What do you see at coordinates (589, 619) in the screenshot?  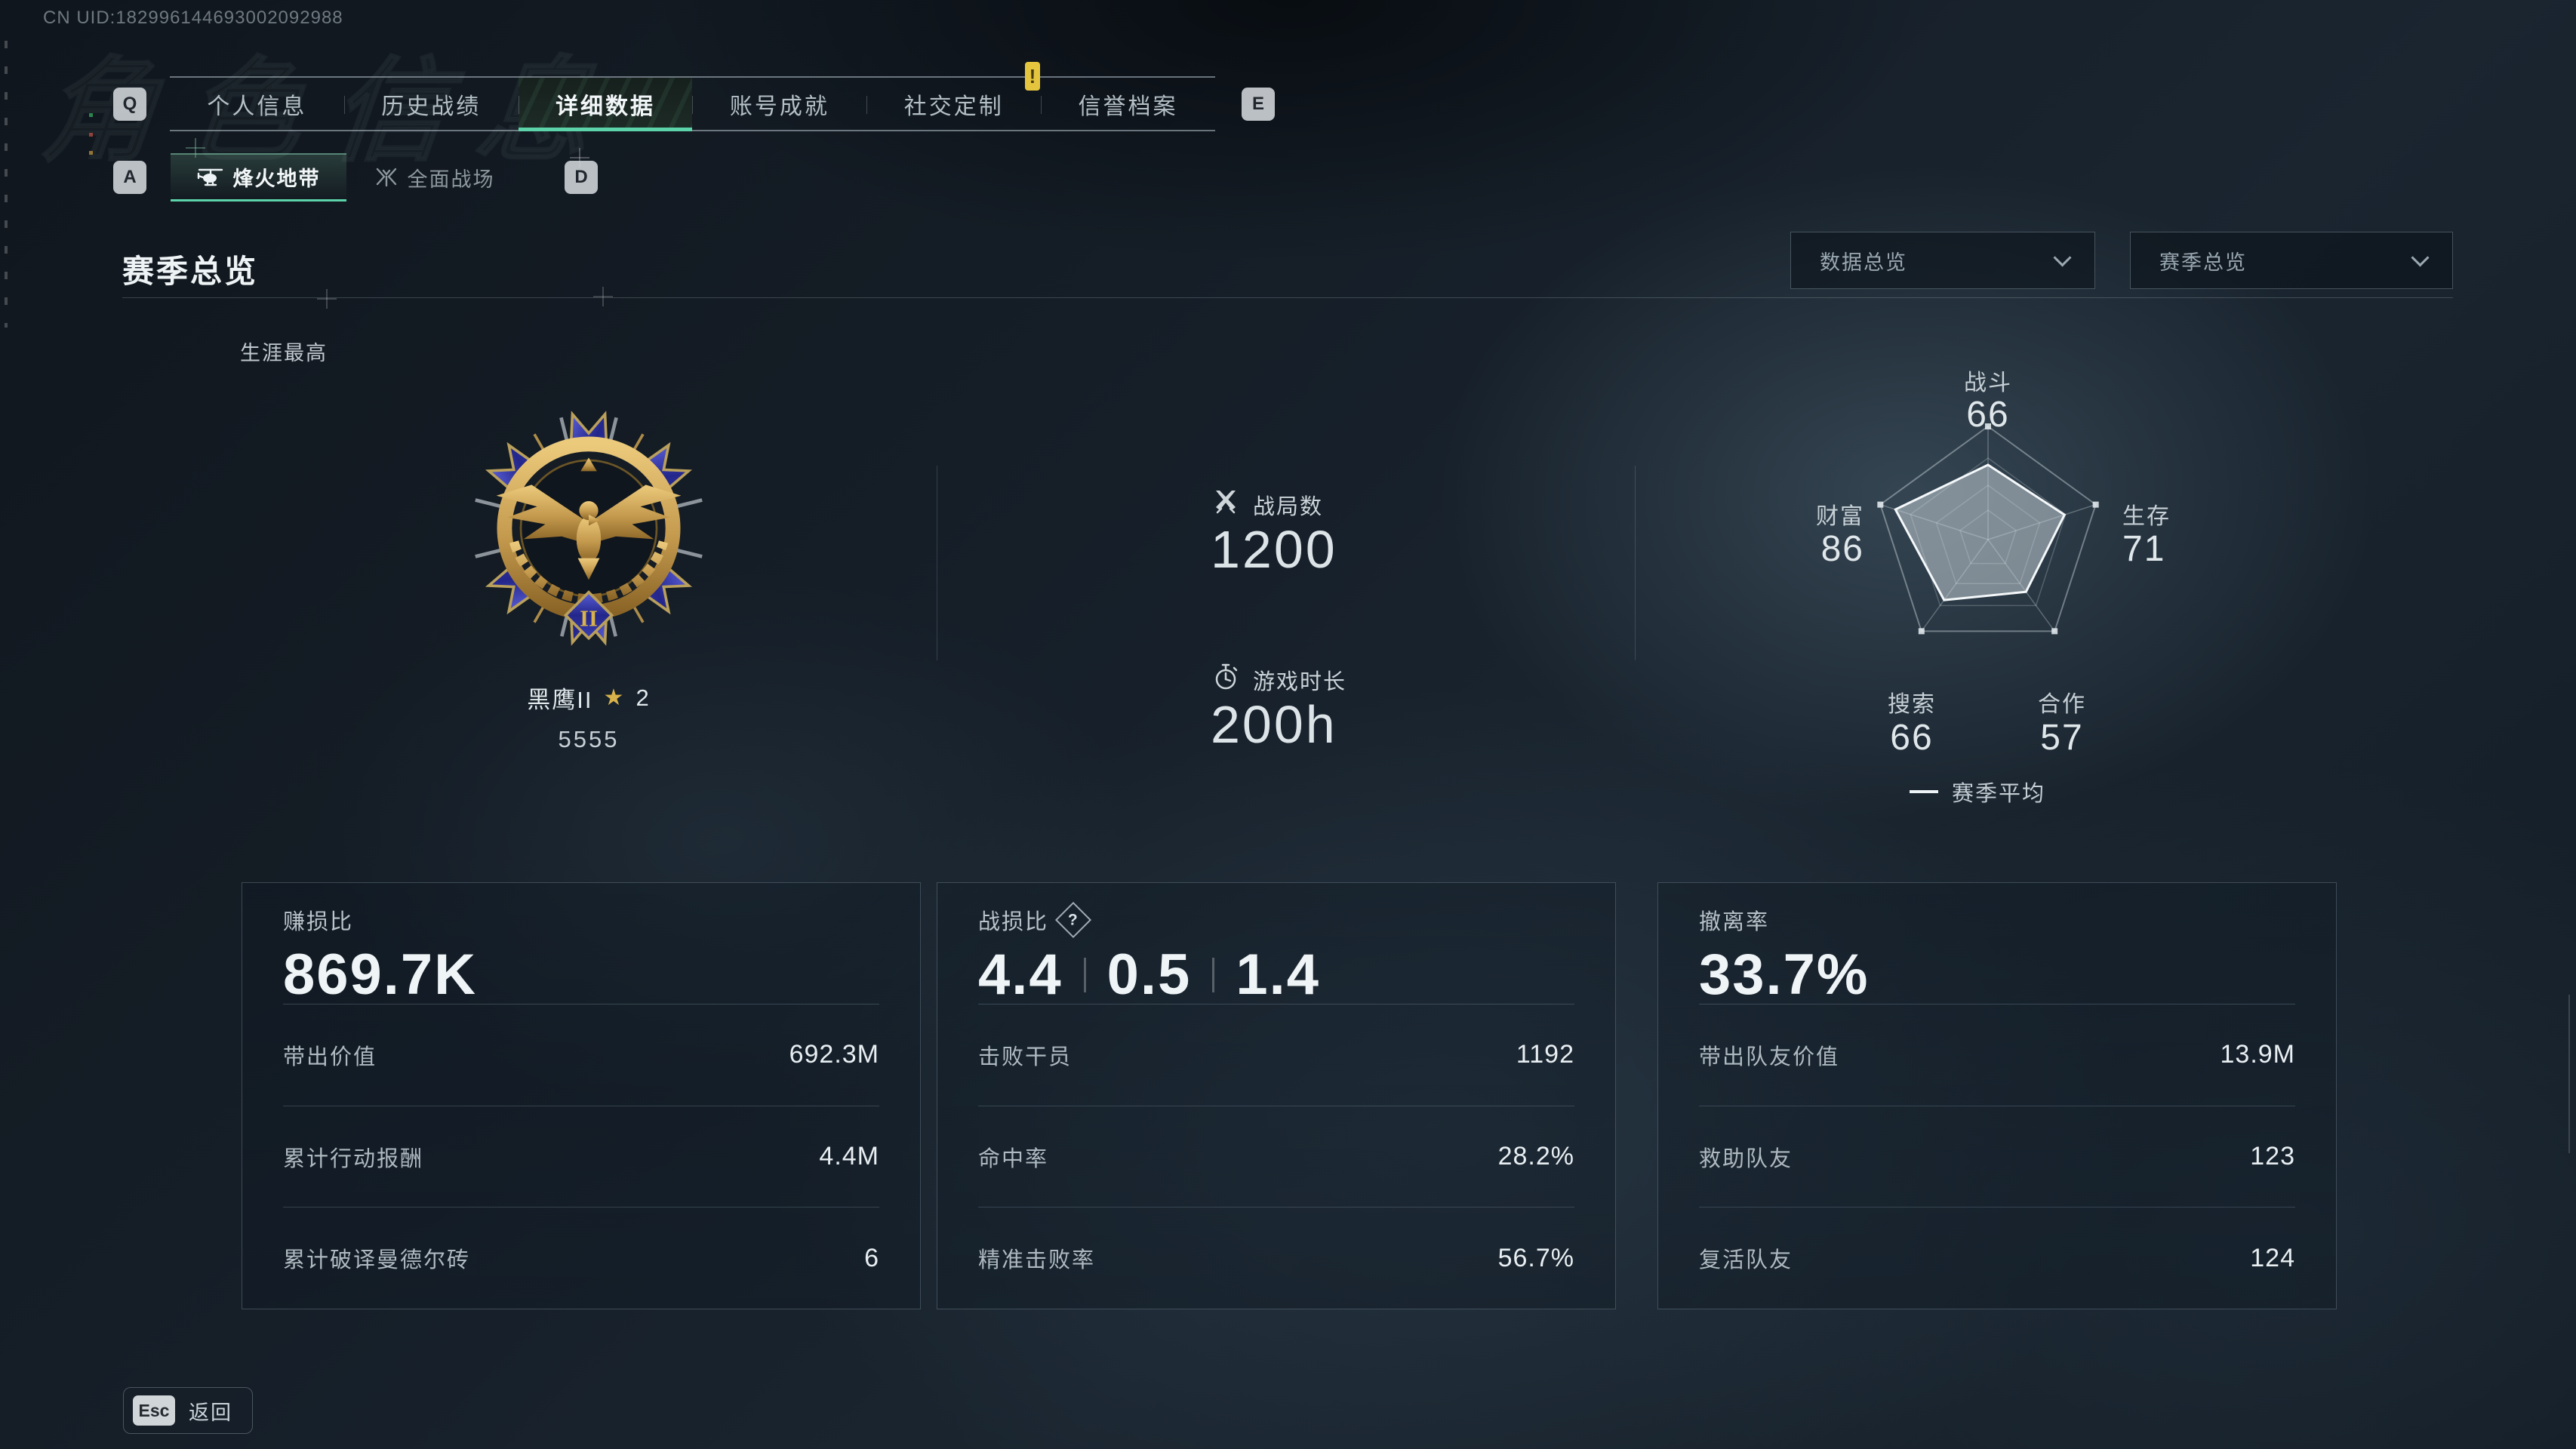 I see `medal-tier: II` at bounding box center [589, 619].